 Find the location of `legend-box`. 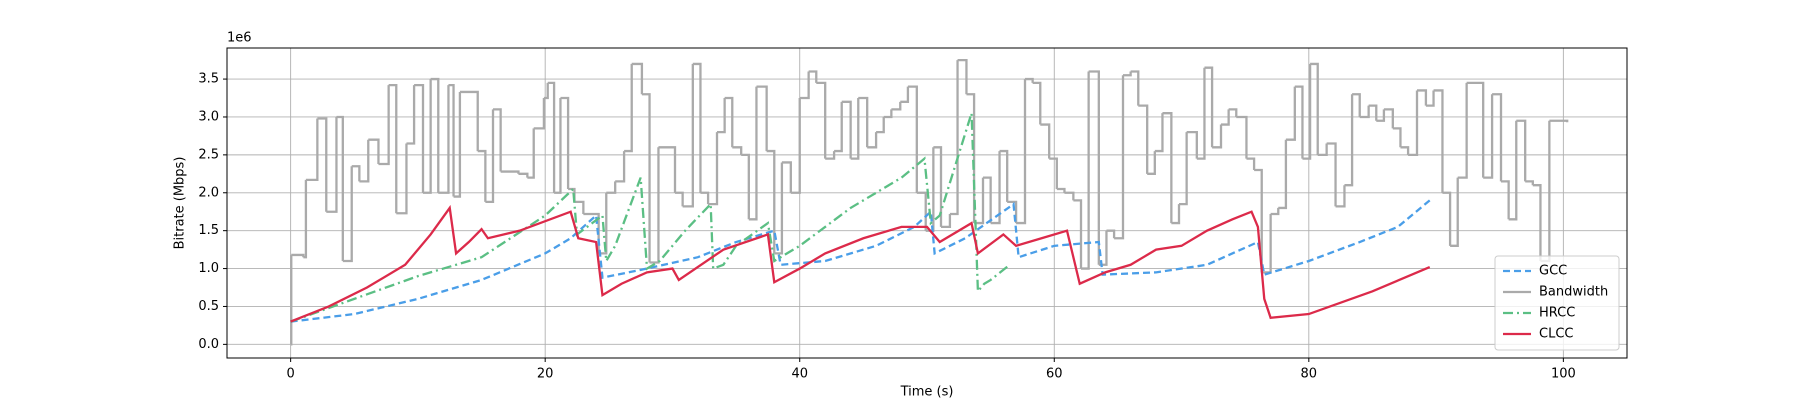

legend-box is located at coordinates (1557, 303).